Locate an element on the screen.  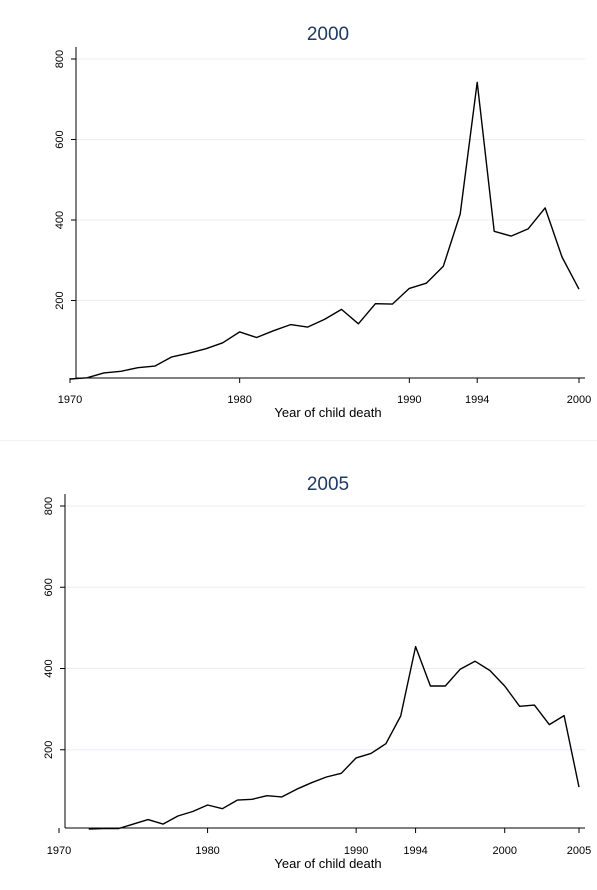
chart-title: 2005 is located at coordinates (328, 484).